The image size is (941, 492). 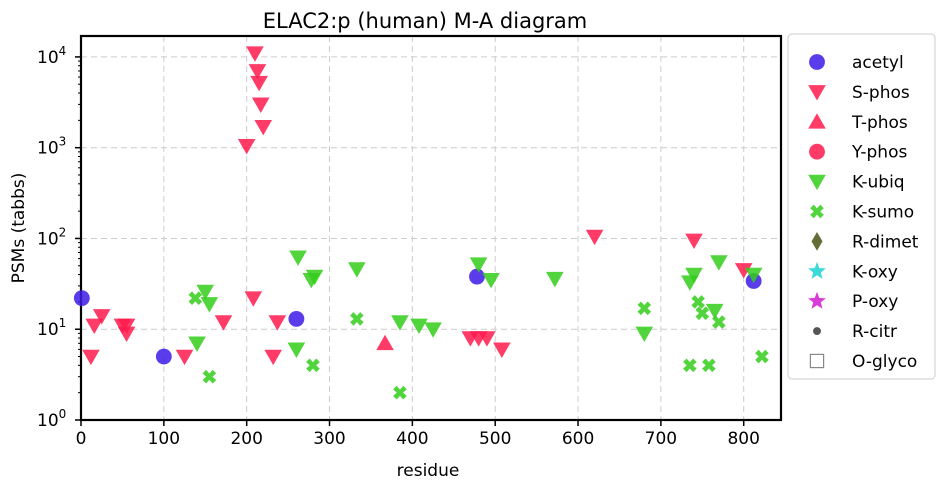 I want to click on y-axis-label: PSMs (tabbs), so click(x=19, y=228).